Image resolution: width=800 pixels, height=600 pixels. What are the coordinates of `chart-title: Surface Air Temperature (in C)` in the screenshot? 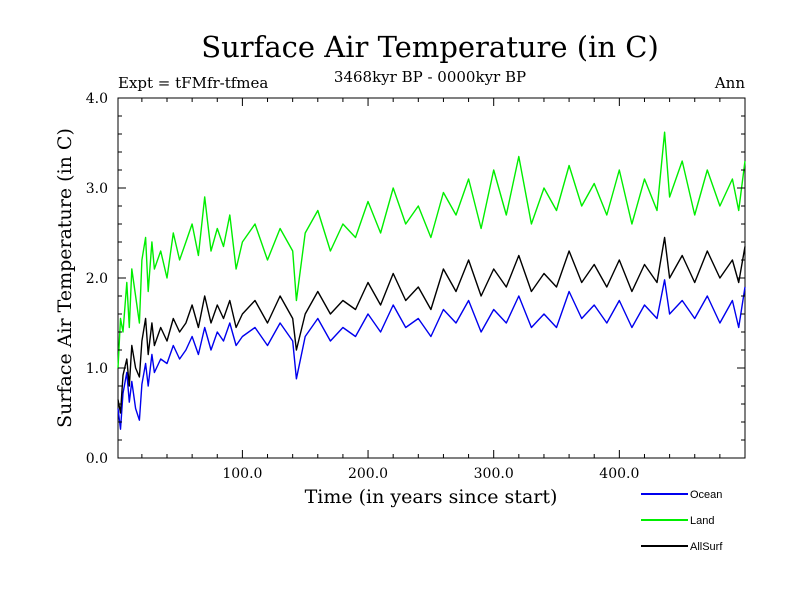 It's located at (430, 47).